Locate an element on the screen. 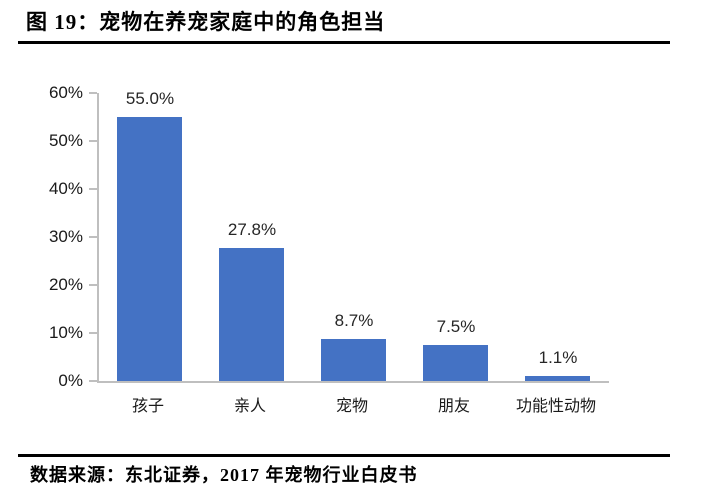  figure-title: 图 19：宠物在养宠家庭中的角色担当 is located at coordinates (206, 22).